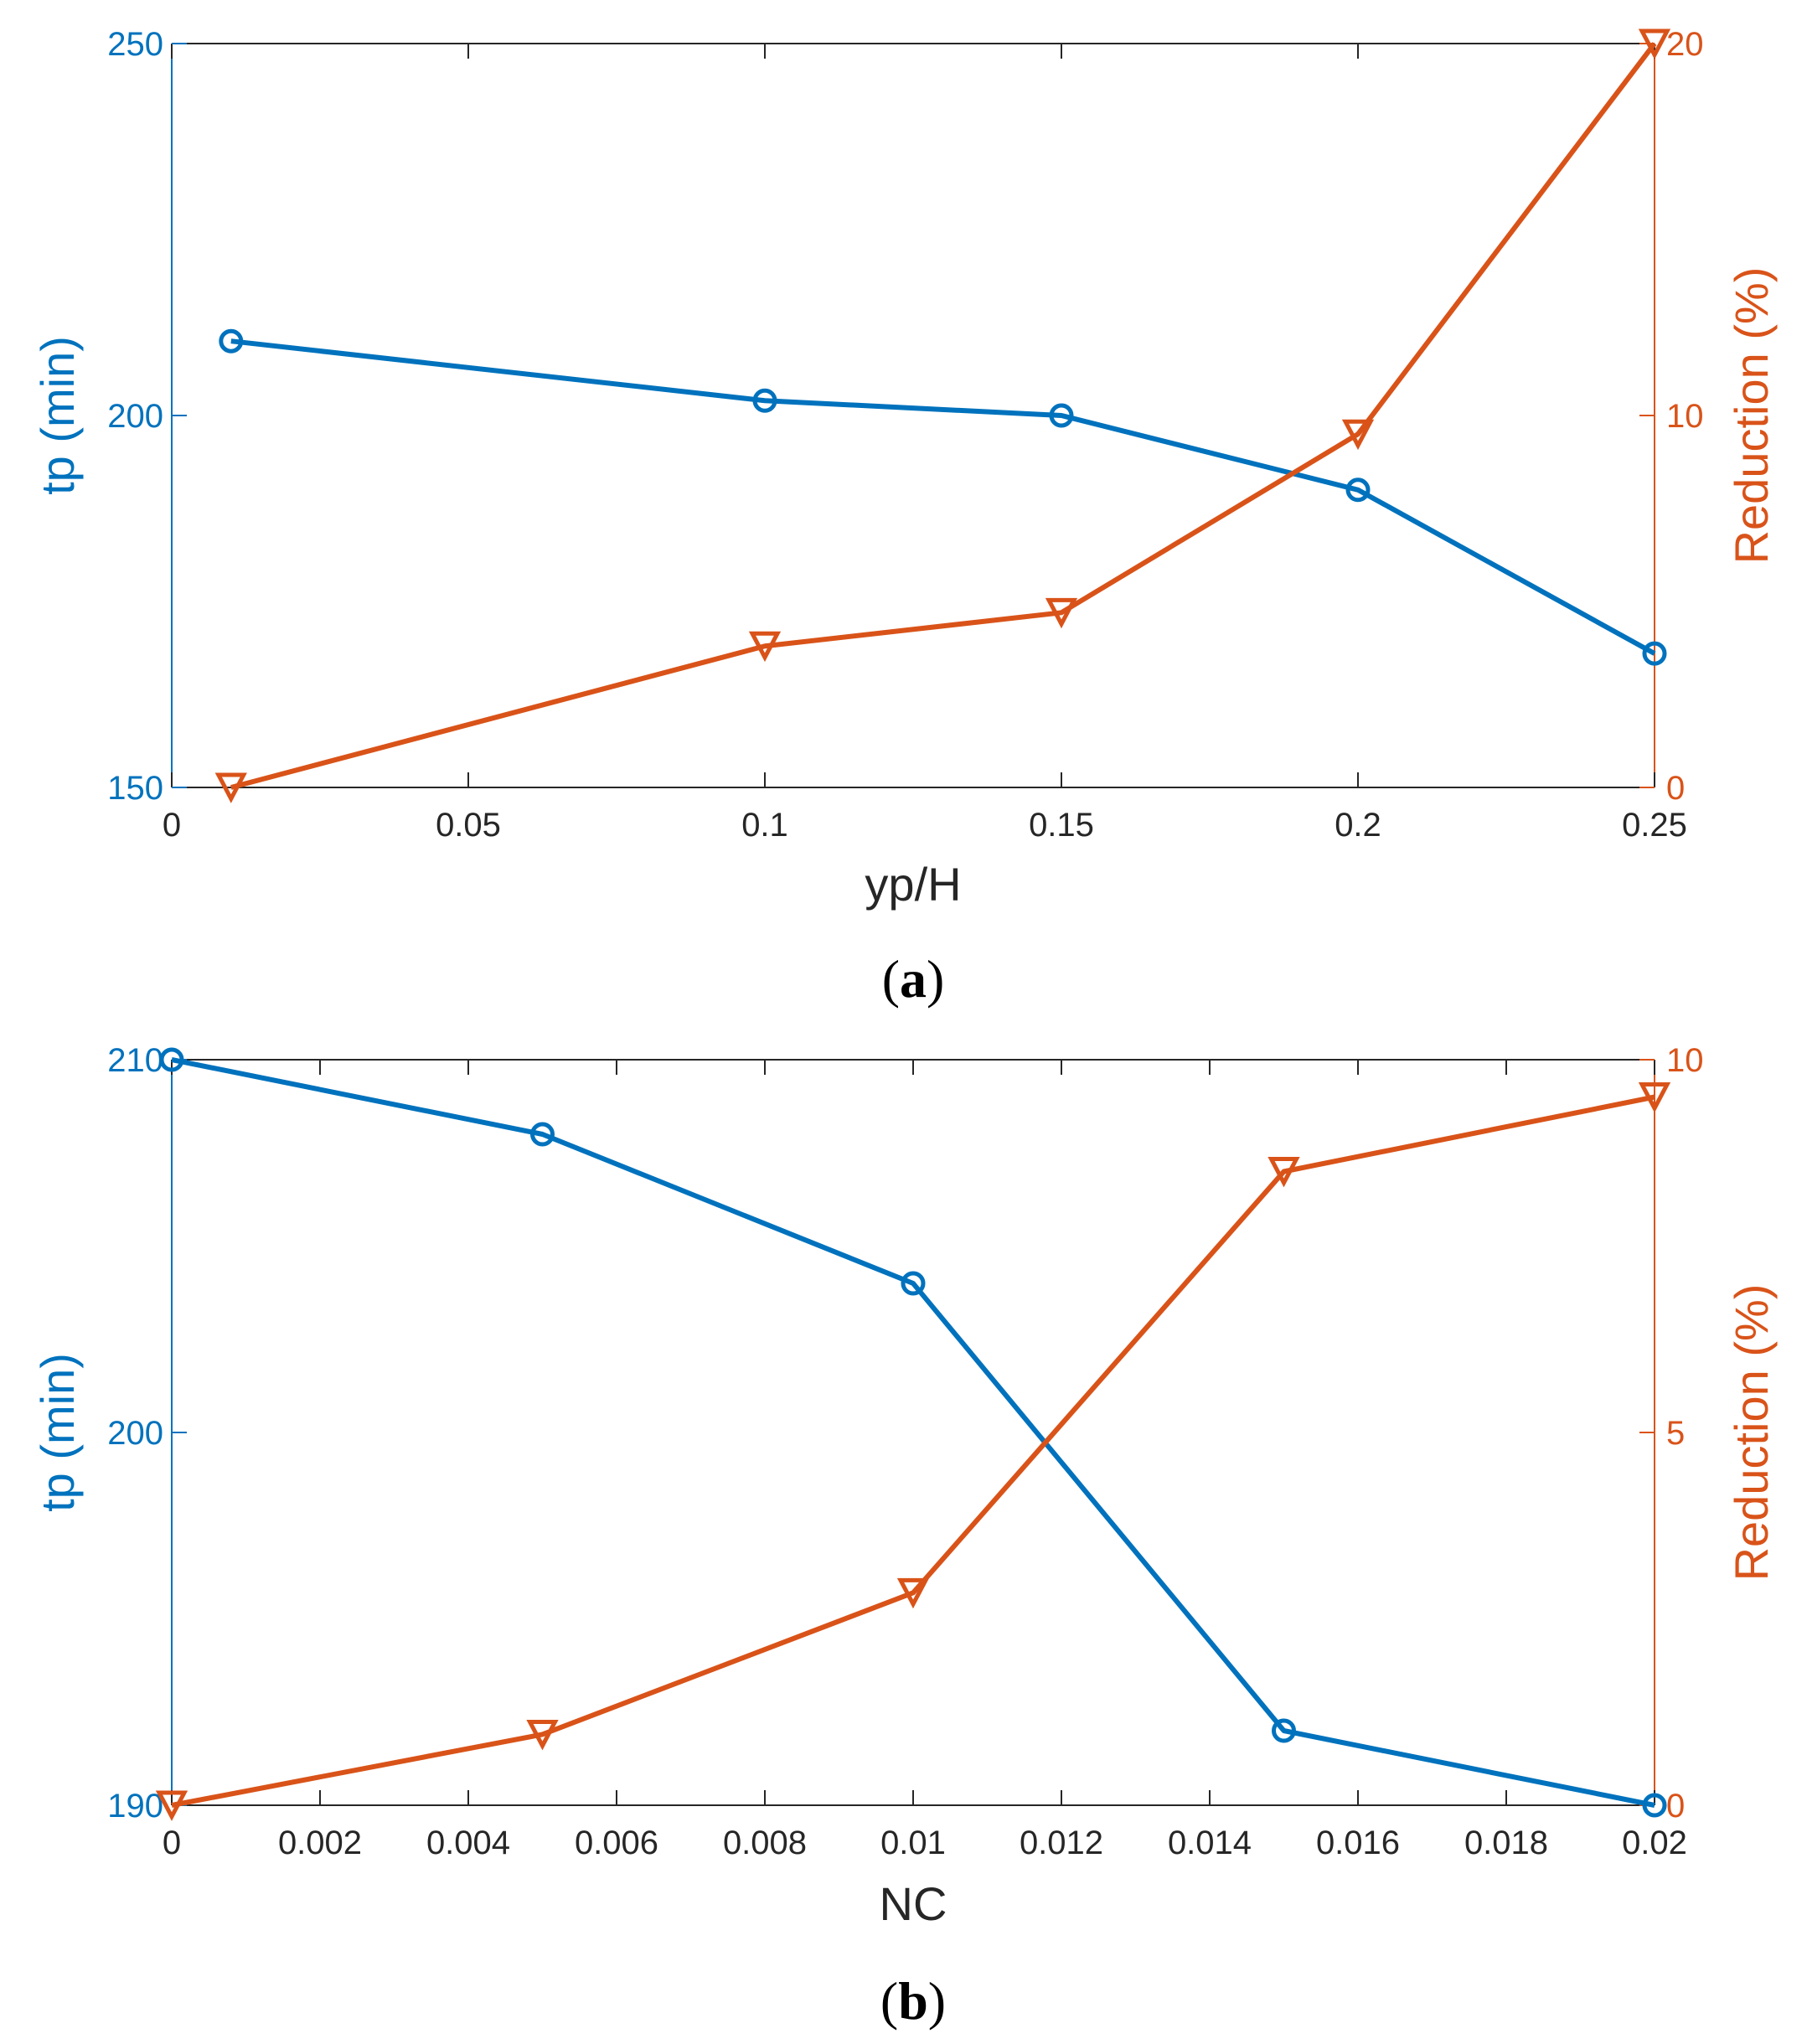 This screenshot has height=2044, width=1807. What do you see at coordinates (1751, 416) in the screenshot?
I see `y-right-axis-title-a: Reduction (%)` at bounding box center [1751, 416].